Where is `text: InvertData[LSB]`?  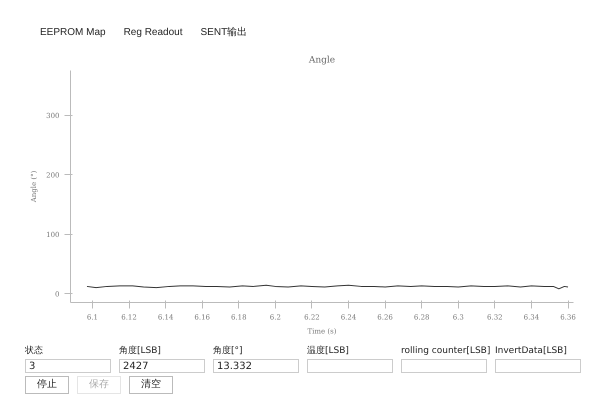
text: InvertData[LSB] is located at coordinates (531, 351).